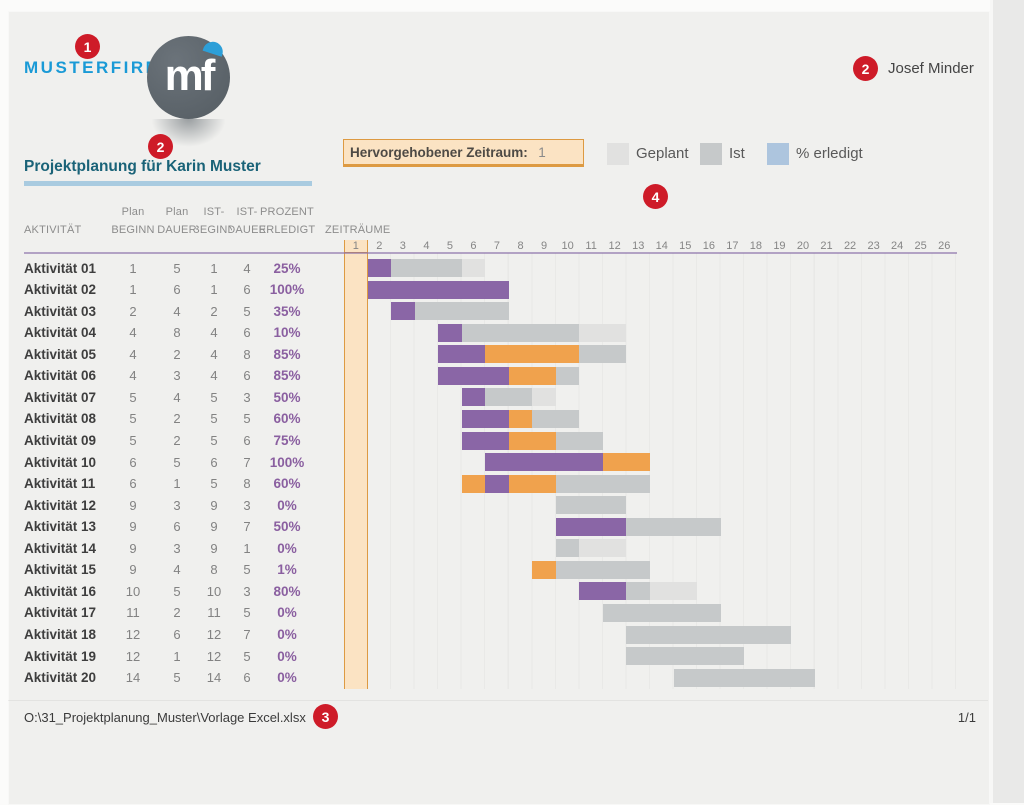  I want to click on header-ist-beginn-1: IST-, so click(214, 212).